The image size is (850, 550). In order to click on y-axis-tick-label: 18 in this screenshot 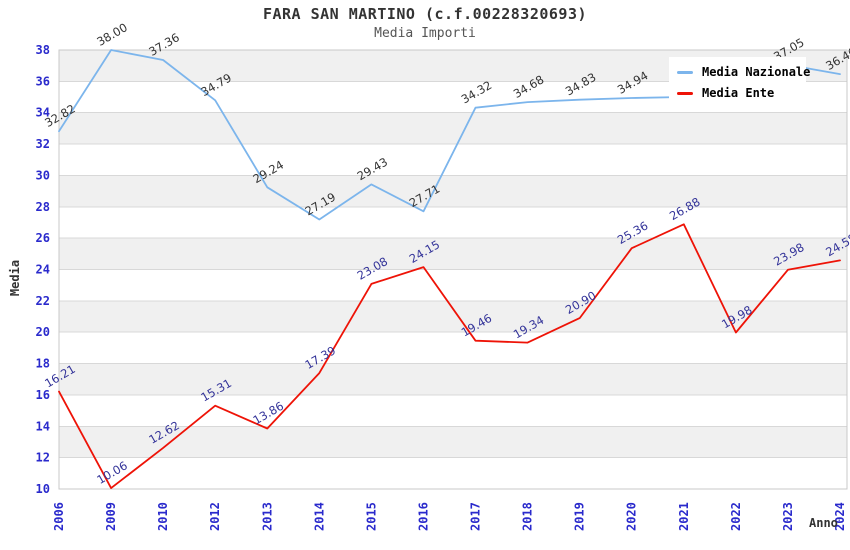, I will do `click(43, 364)`.